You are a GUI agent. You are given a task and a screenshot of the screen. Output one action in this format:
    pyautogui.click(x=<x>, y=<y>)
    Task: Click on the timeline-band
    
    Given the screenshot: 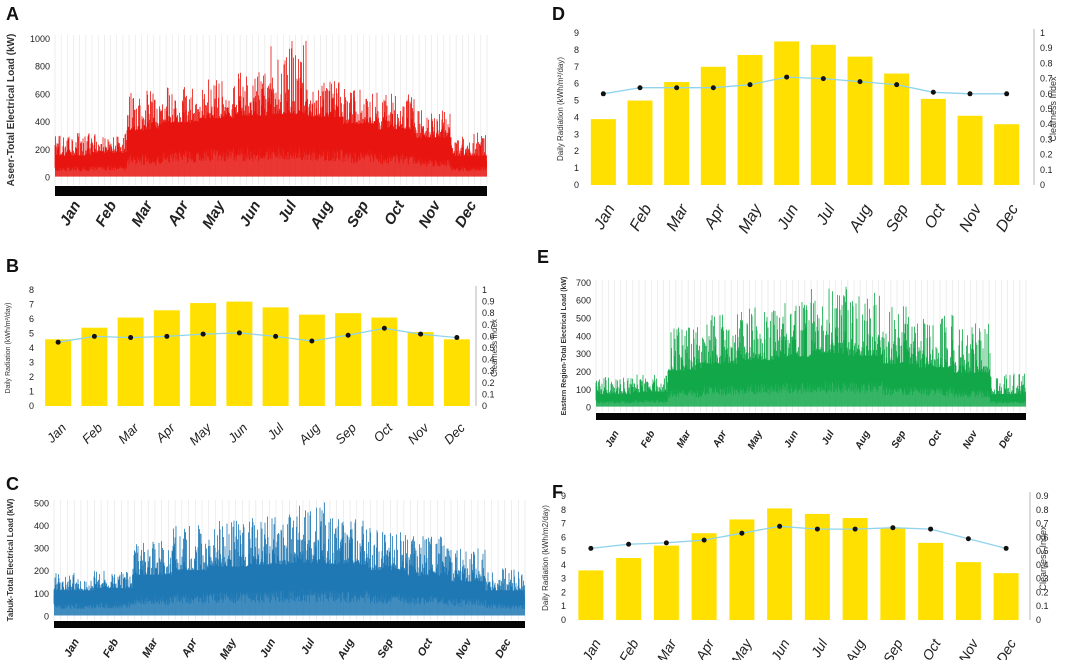 What is the action you would take?
    pyautogui.click(x=811, y=416)
    